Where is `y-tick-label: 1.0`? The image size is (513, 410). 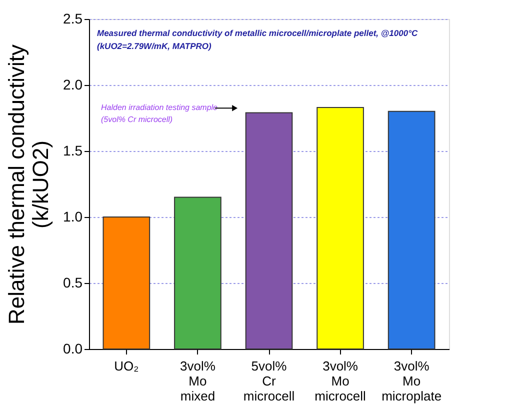 y-tick-label: 1.0 is located at coordinates (73, 216).